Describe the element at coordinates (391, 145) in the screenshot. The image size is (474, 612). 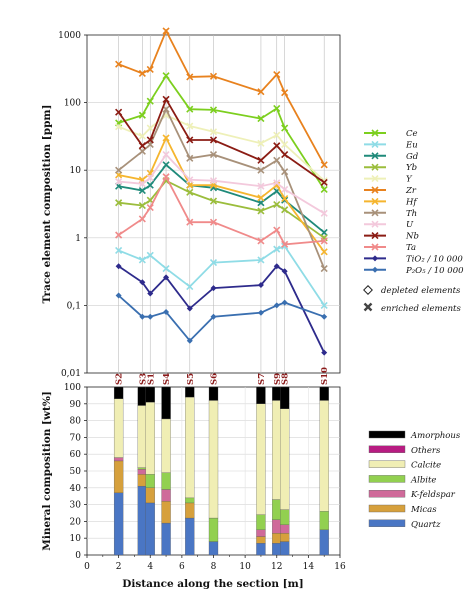
I see `legend-item: Eu` at that location.